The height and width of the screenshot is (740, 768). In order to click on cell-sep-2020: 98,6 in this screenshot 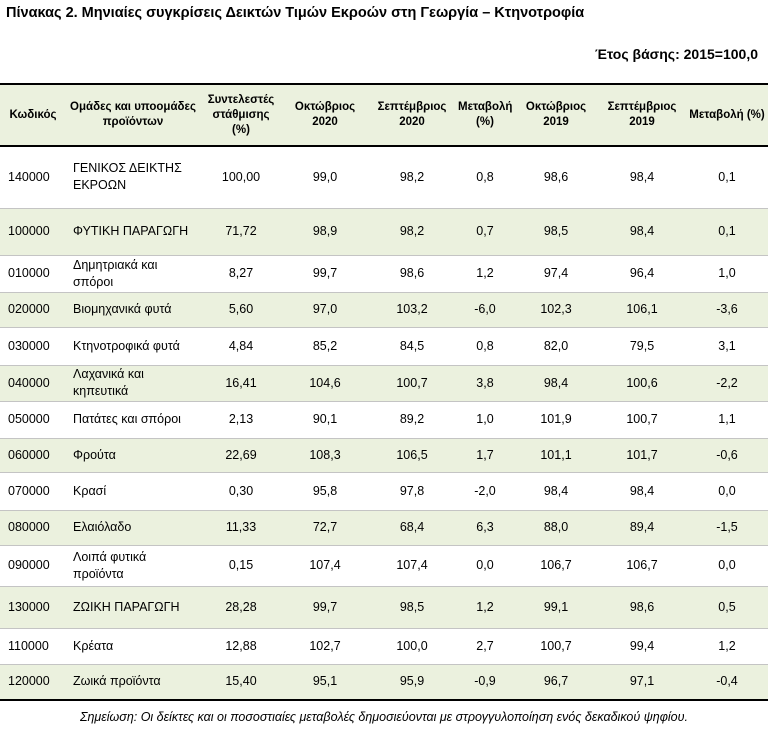, I will do `click(412, 274)`.